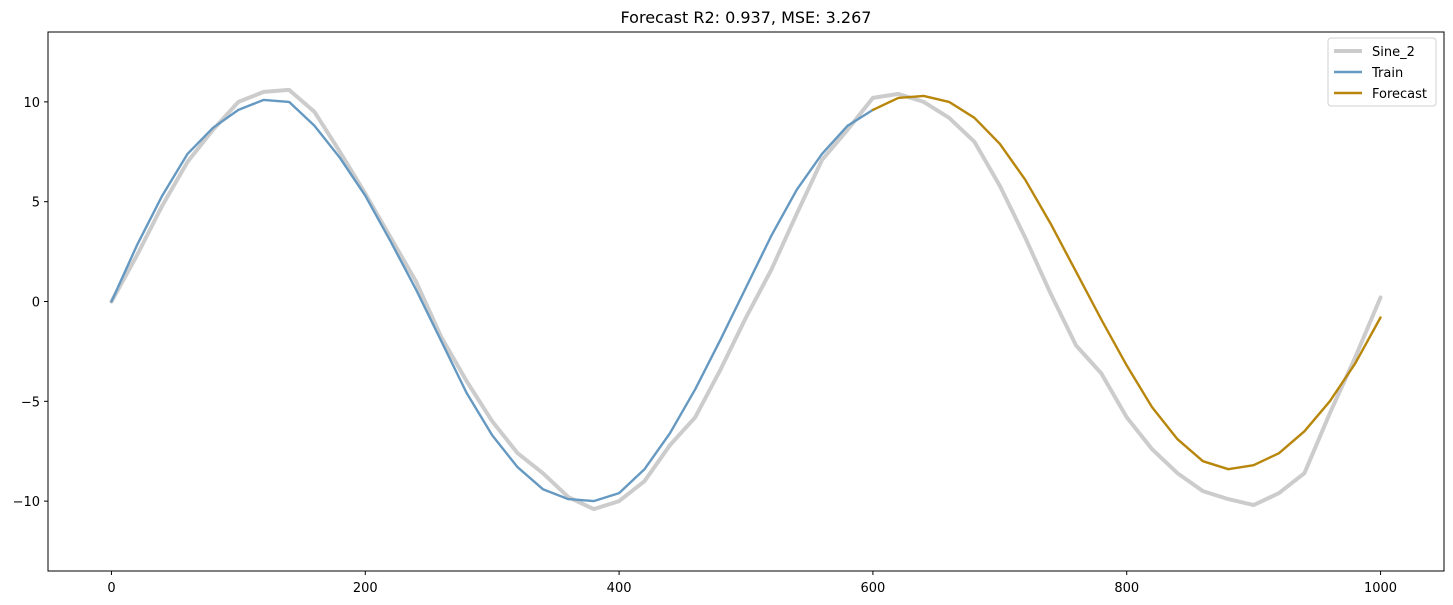 The width and height of the screenshot is (1453, 605). Describe the element at coordinates (1393, 52) in the screenshot. I see `legend-label: Sine_2` at that location.